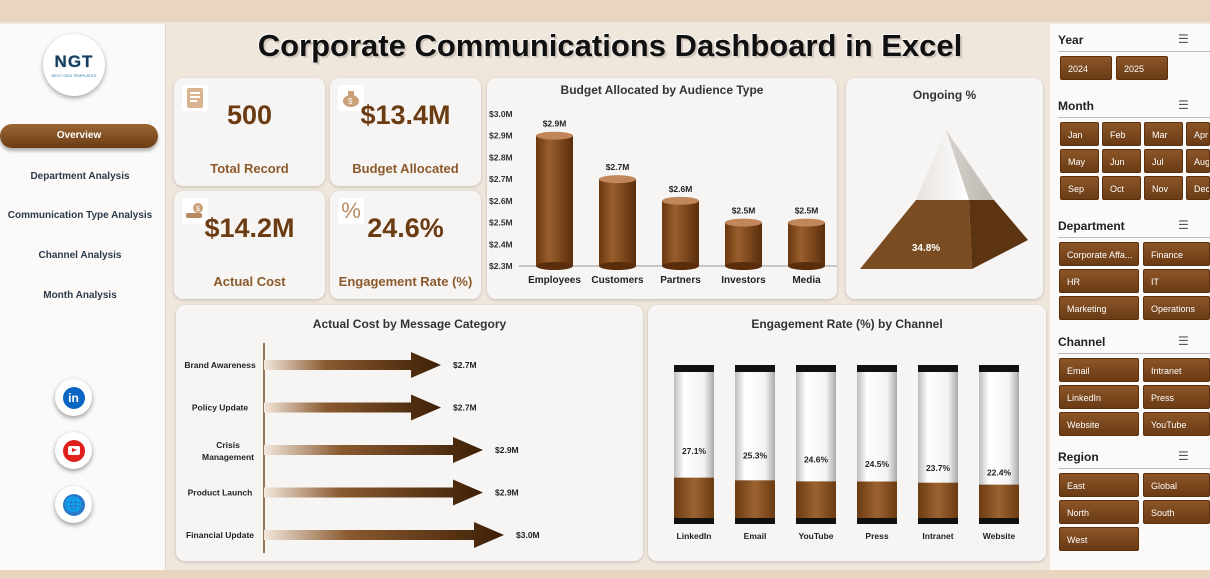  I want to click on logo: NGT NEXT GEN TEMPLATES, so click(74, 65).